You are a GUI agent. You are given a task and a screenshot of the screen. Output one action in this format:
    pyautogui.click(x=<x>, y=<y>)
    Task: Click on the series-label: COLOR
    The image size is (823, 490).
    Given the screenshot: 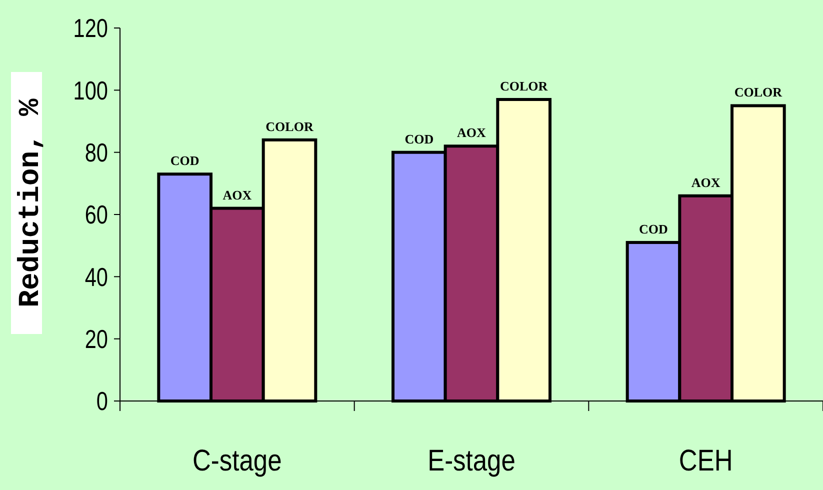 What is the action you would take?
    pyautogui.click(x=290, y=126)
    